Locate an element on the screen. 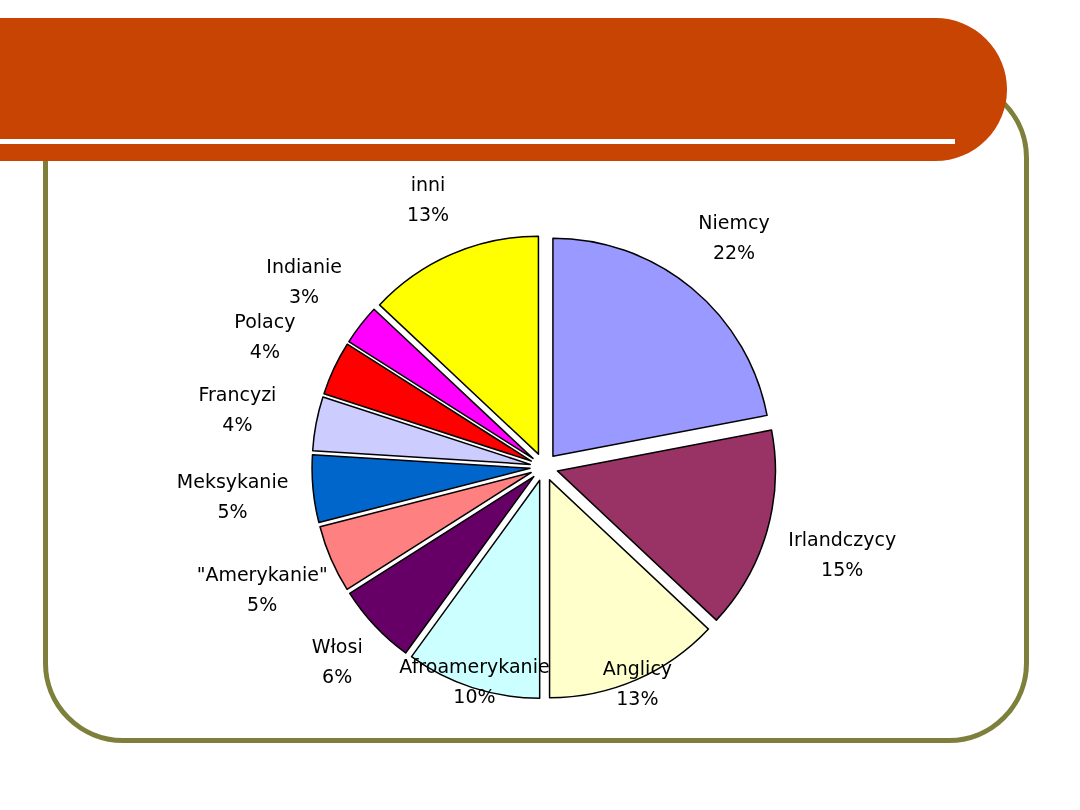  data-label: 6% is located at coordinates (337, 676).